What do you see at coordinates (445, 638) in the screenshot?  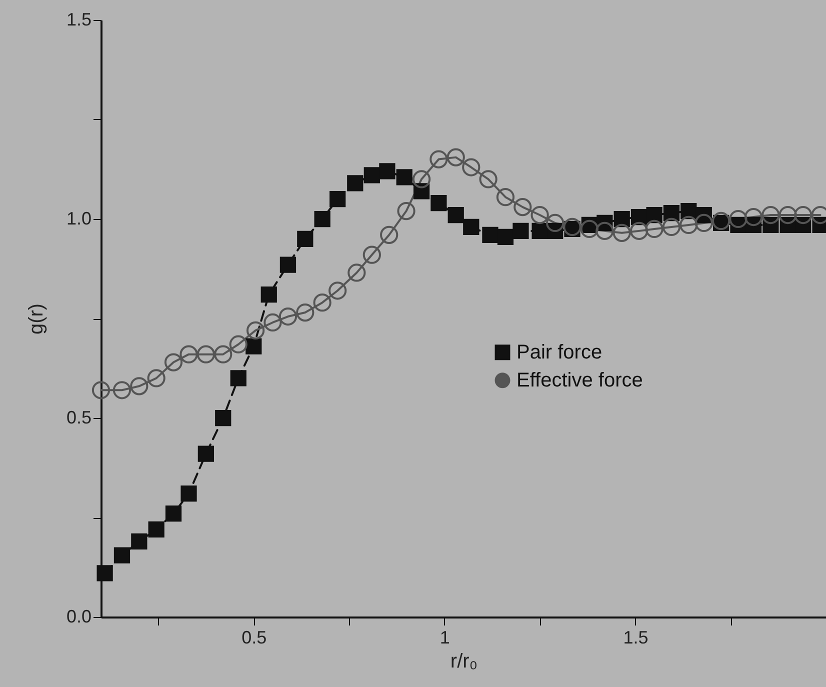 I see `x-tick-label: 1` at bounding box center [445, 638].